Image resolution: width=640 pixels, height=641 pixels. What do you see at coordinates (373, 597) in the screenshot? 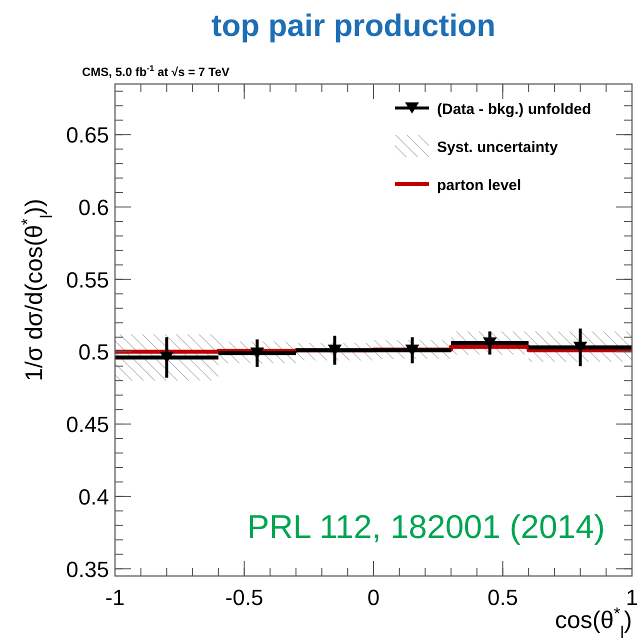
I see `x-tick-label: 0` at bounding box center [373, 597].